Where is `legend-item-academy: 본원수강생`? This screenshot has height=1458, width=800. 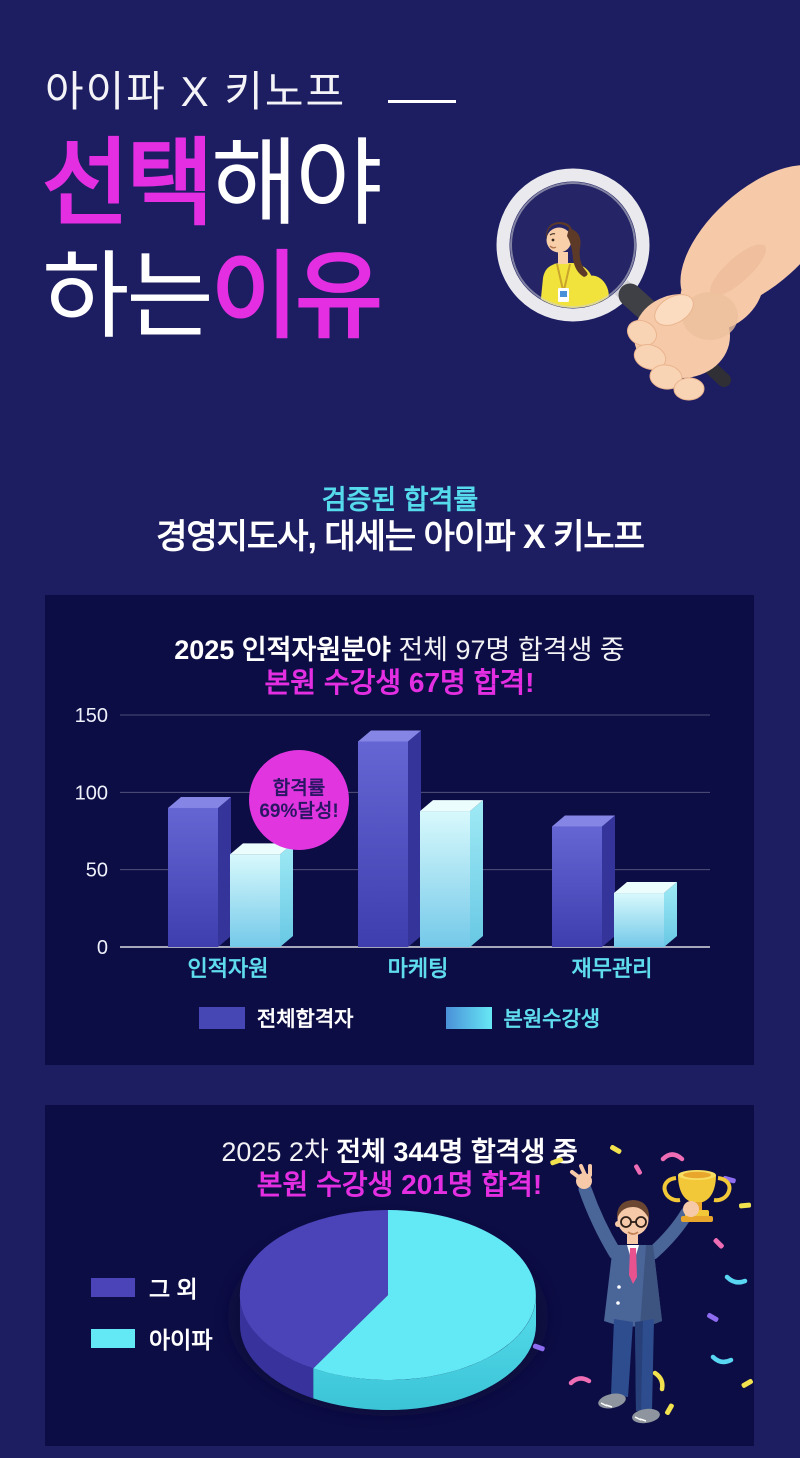
legend-item-academy: 본원수강생 is located at coordinates (523, 1018).